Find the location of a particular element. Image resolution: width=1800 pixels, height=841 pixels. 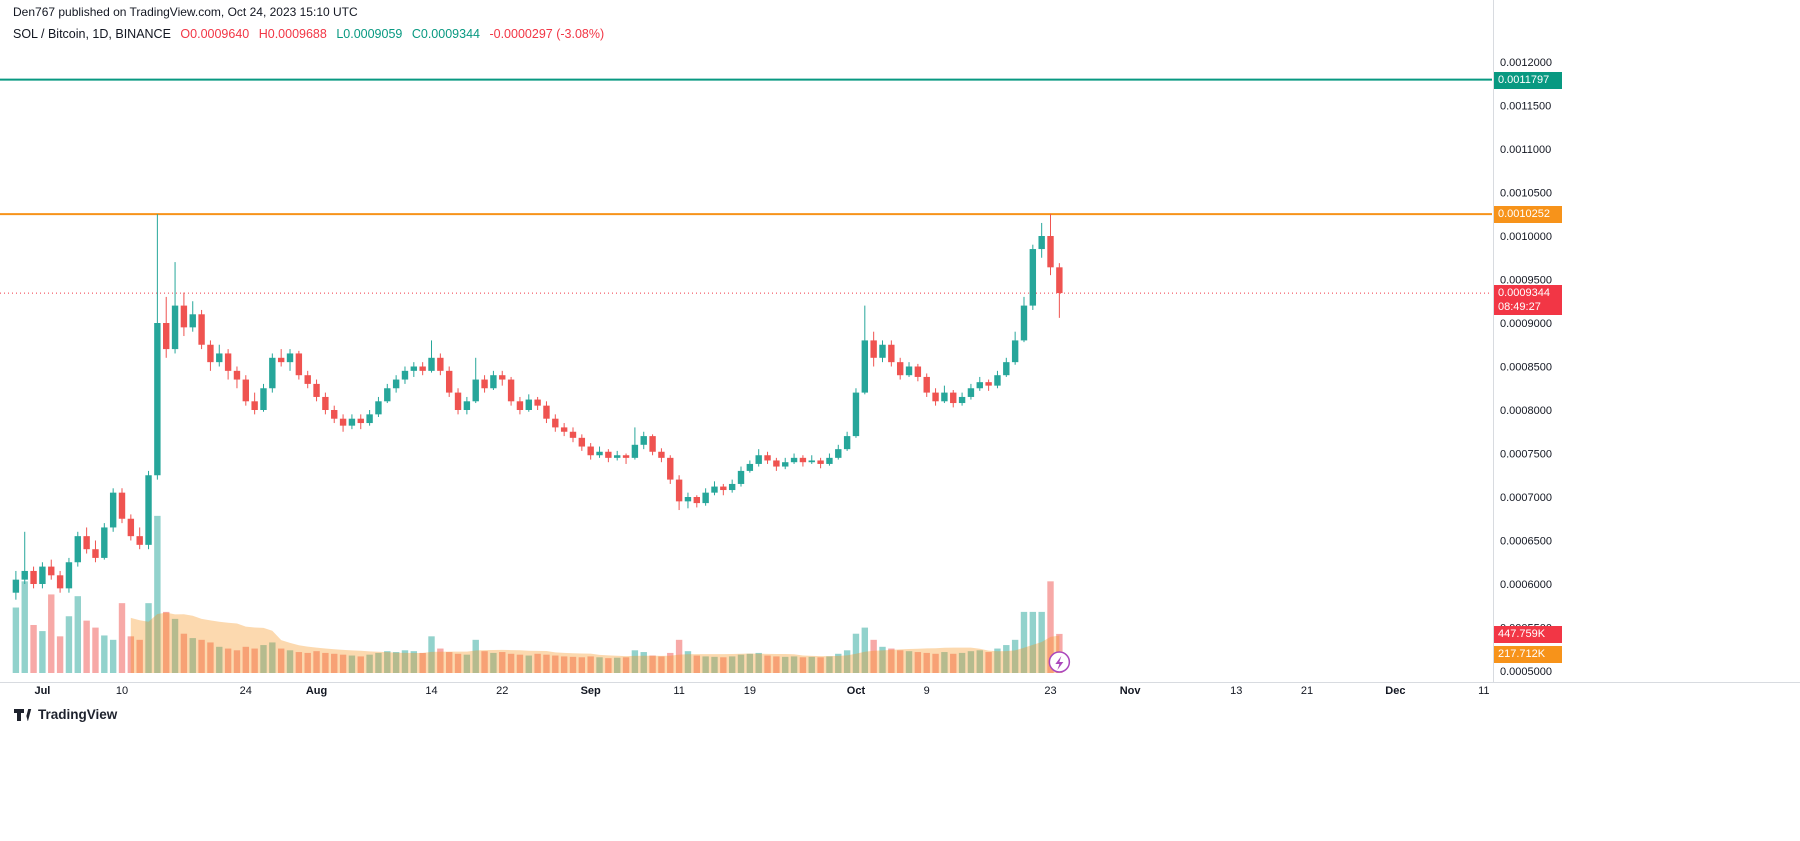

legend-change: -0.0000297 (-3.08%) is located at coordinates (547, 34).